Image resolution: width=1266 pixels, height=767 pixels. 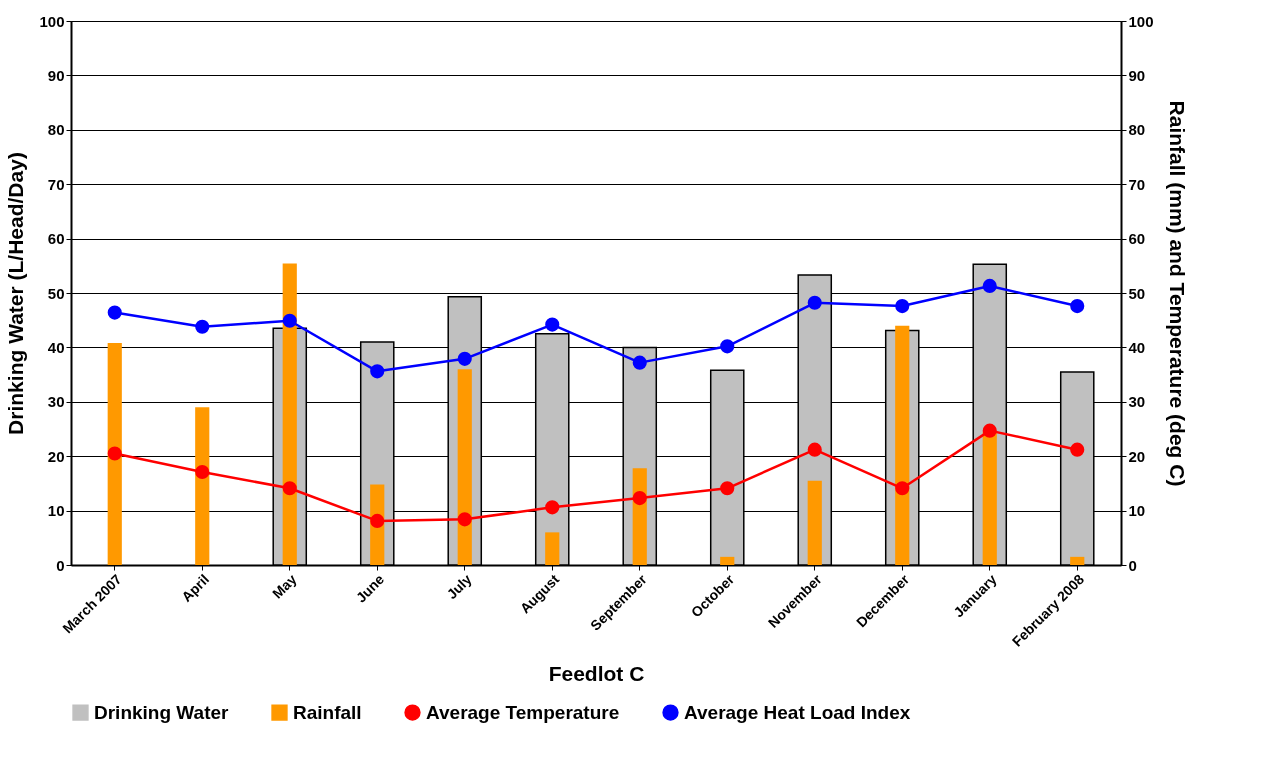 What do you see at coordinates (56, 75) in the screenshot?
I see `y-tick-label: 90` at bounding box center [56, 75].